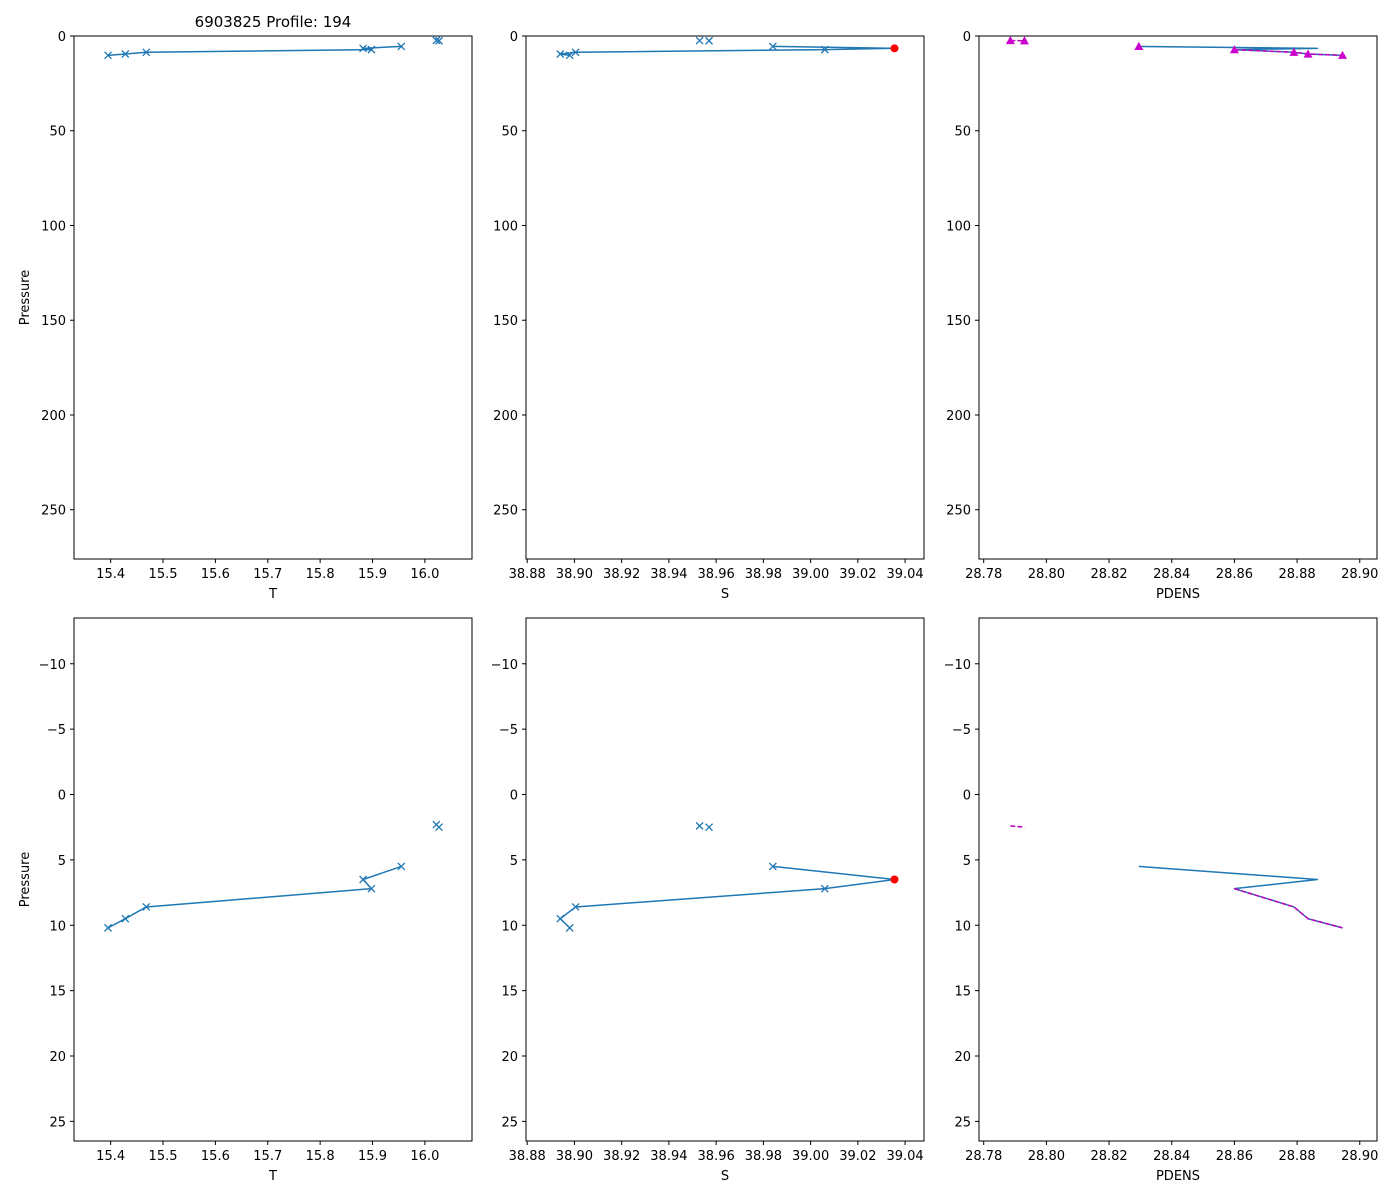  What do you see at coordinates (1234, 574) in the screenshot?
I see `x-tick-label: 28.86` at bounding box center [1234, 574].